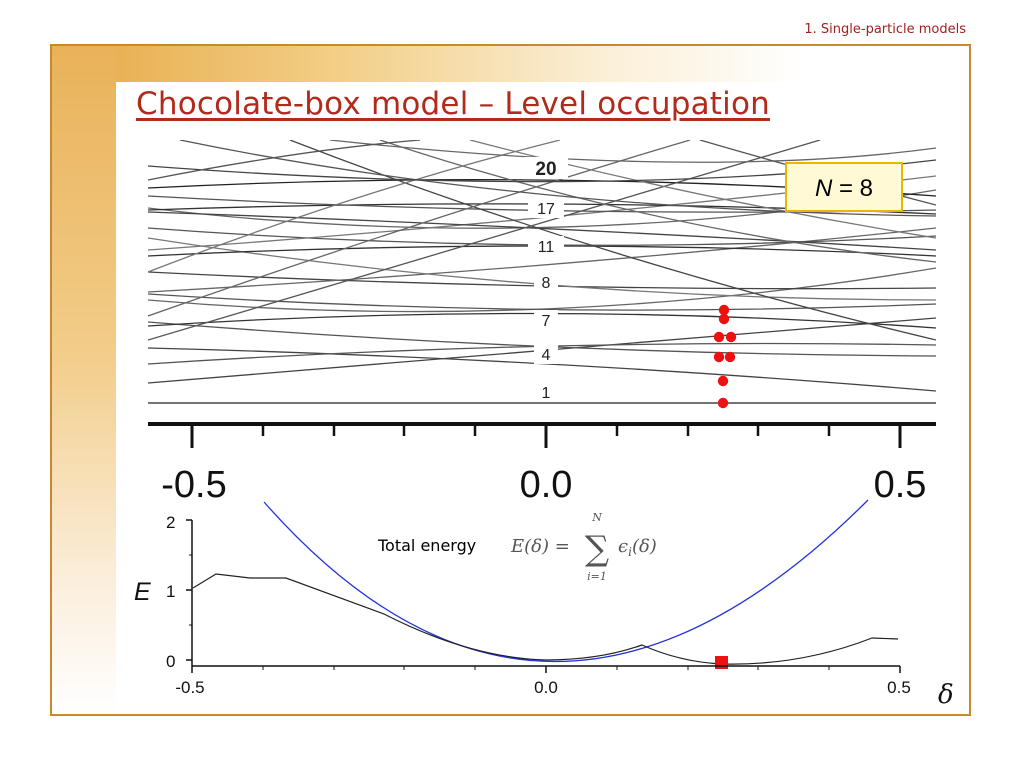 The width and height of the screenshot is (1024, 768). Describe the element at coordinates (546, 209) in the screenshot. I see `level-label-17: 17` at that location.